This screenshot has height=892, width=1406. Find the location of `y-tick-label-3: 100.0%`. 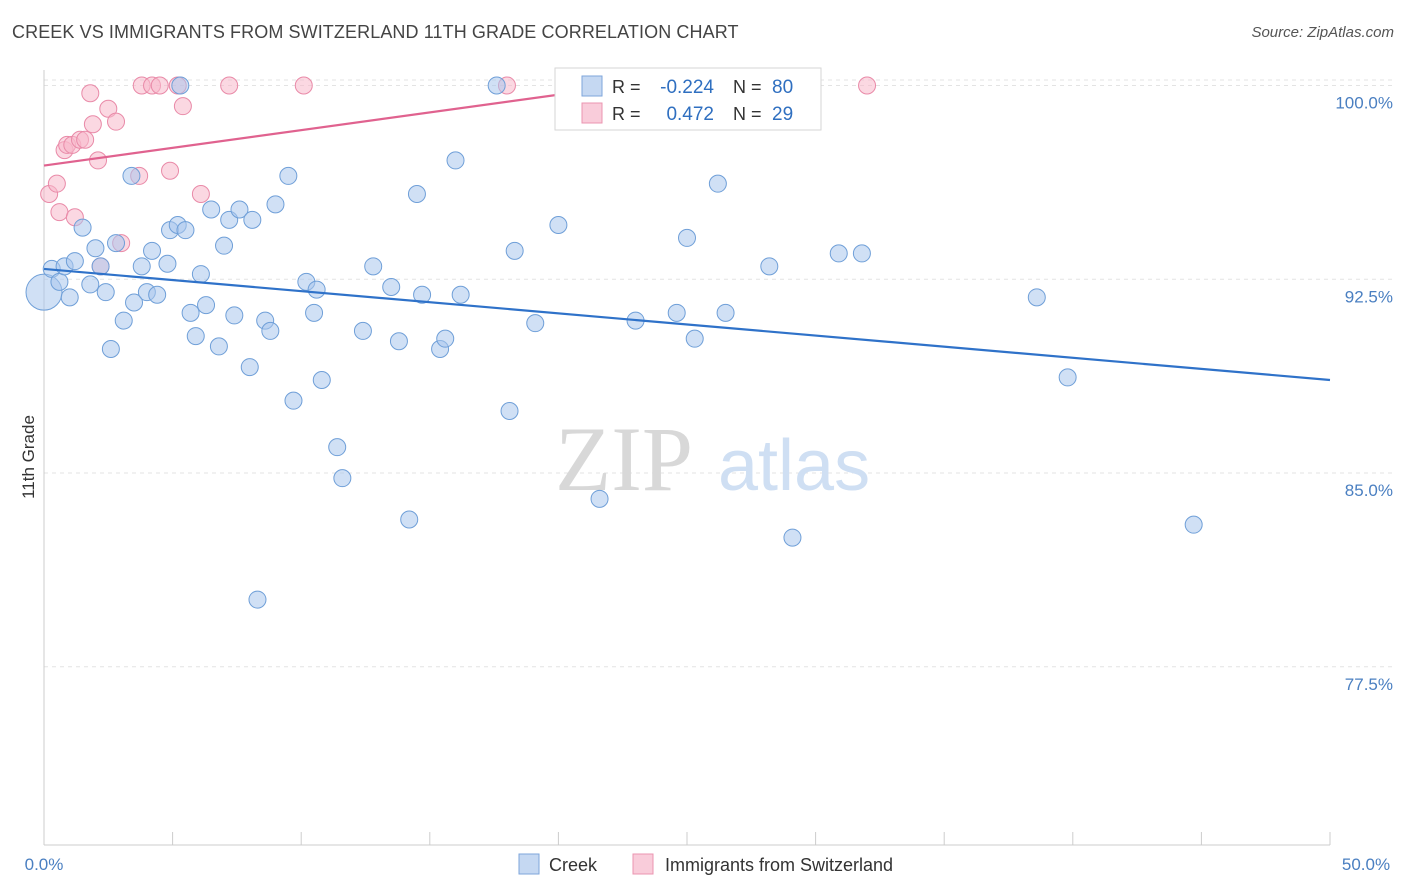

y-tick-label-3: 100.0% is located at coordinates (1364, 103).